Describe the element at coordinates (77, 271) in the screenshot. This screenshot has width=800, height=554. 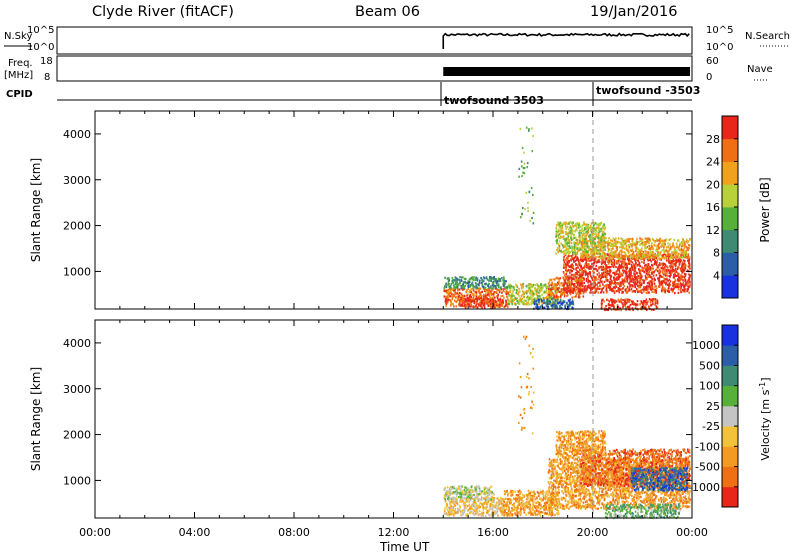
I see `y-tick-label: 1000` at that location.